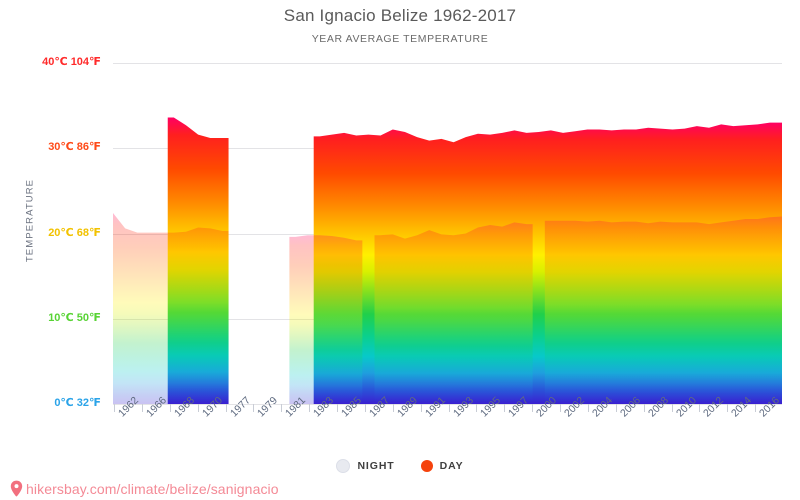 The width and height of the screenshot is (800, 500). Describe the element at coordinates (451, 466) in the screenshot. I see `legend-label-day: DAY` at that location.